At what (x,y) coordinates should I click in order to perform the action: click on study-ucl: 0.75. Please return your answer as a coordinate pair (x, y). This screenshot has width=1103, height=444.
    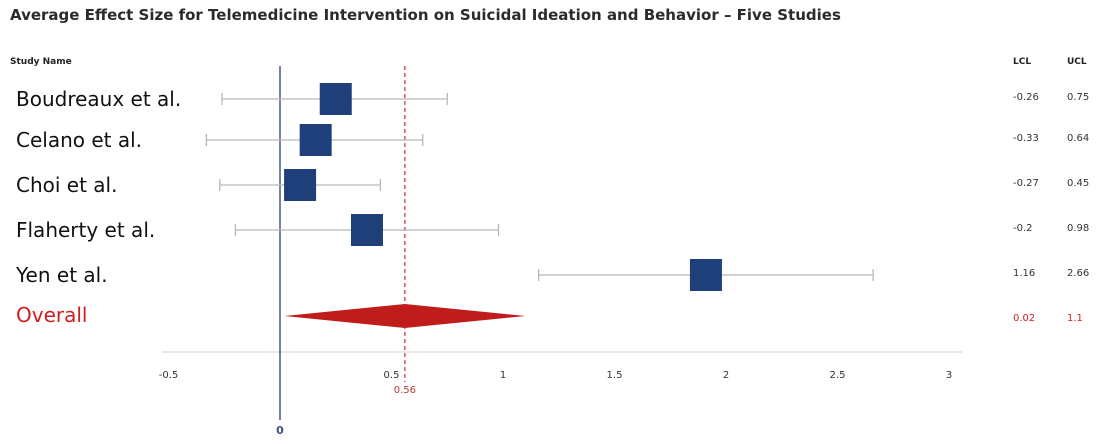
    Looking at the image, I should click on (1078, 97).